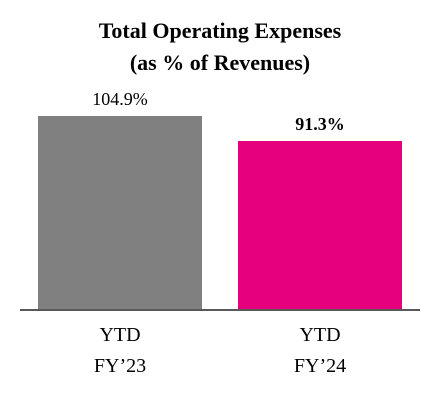 The image size is (440, 400). What do you see at coordinates (220, 30) in the screenshot?
I see `chart-title-line-1: Total Operating Expenses` at bounding box center [220, 30].